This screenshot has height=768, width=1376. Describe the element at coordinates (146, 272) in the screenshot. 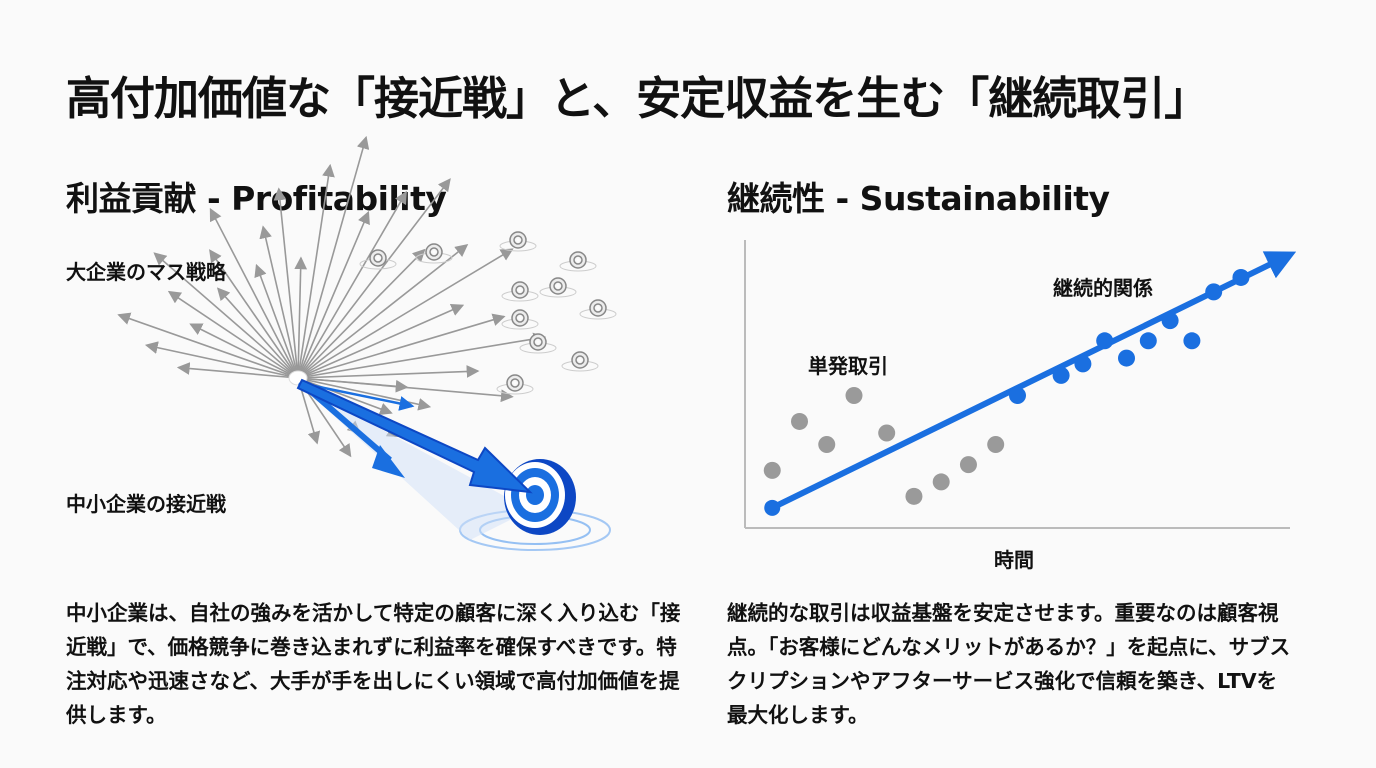

I see `mass-strategy-label: 大企業のマス戦略` at that location.